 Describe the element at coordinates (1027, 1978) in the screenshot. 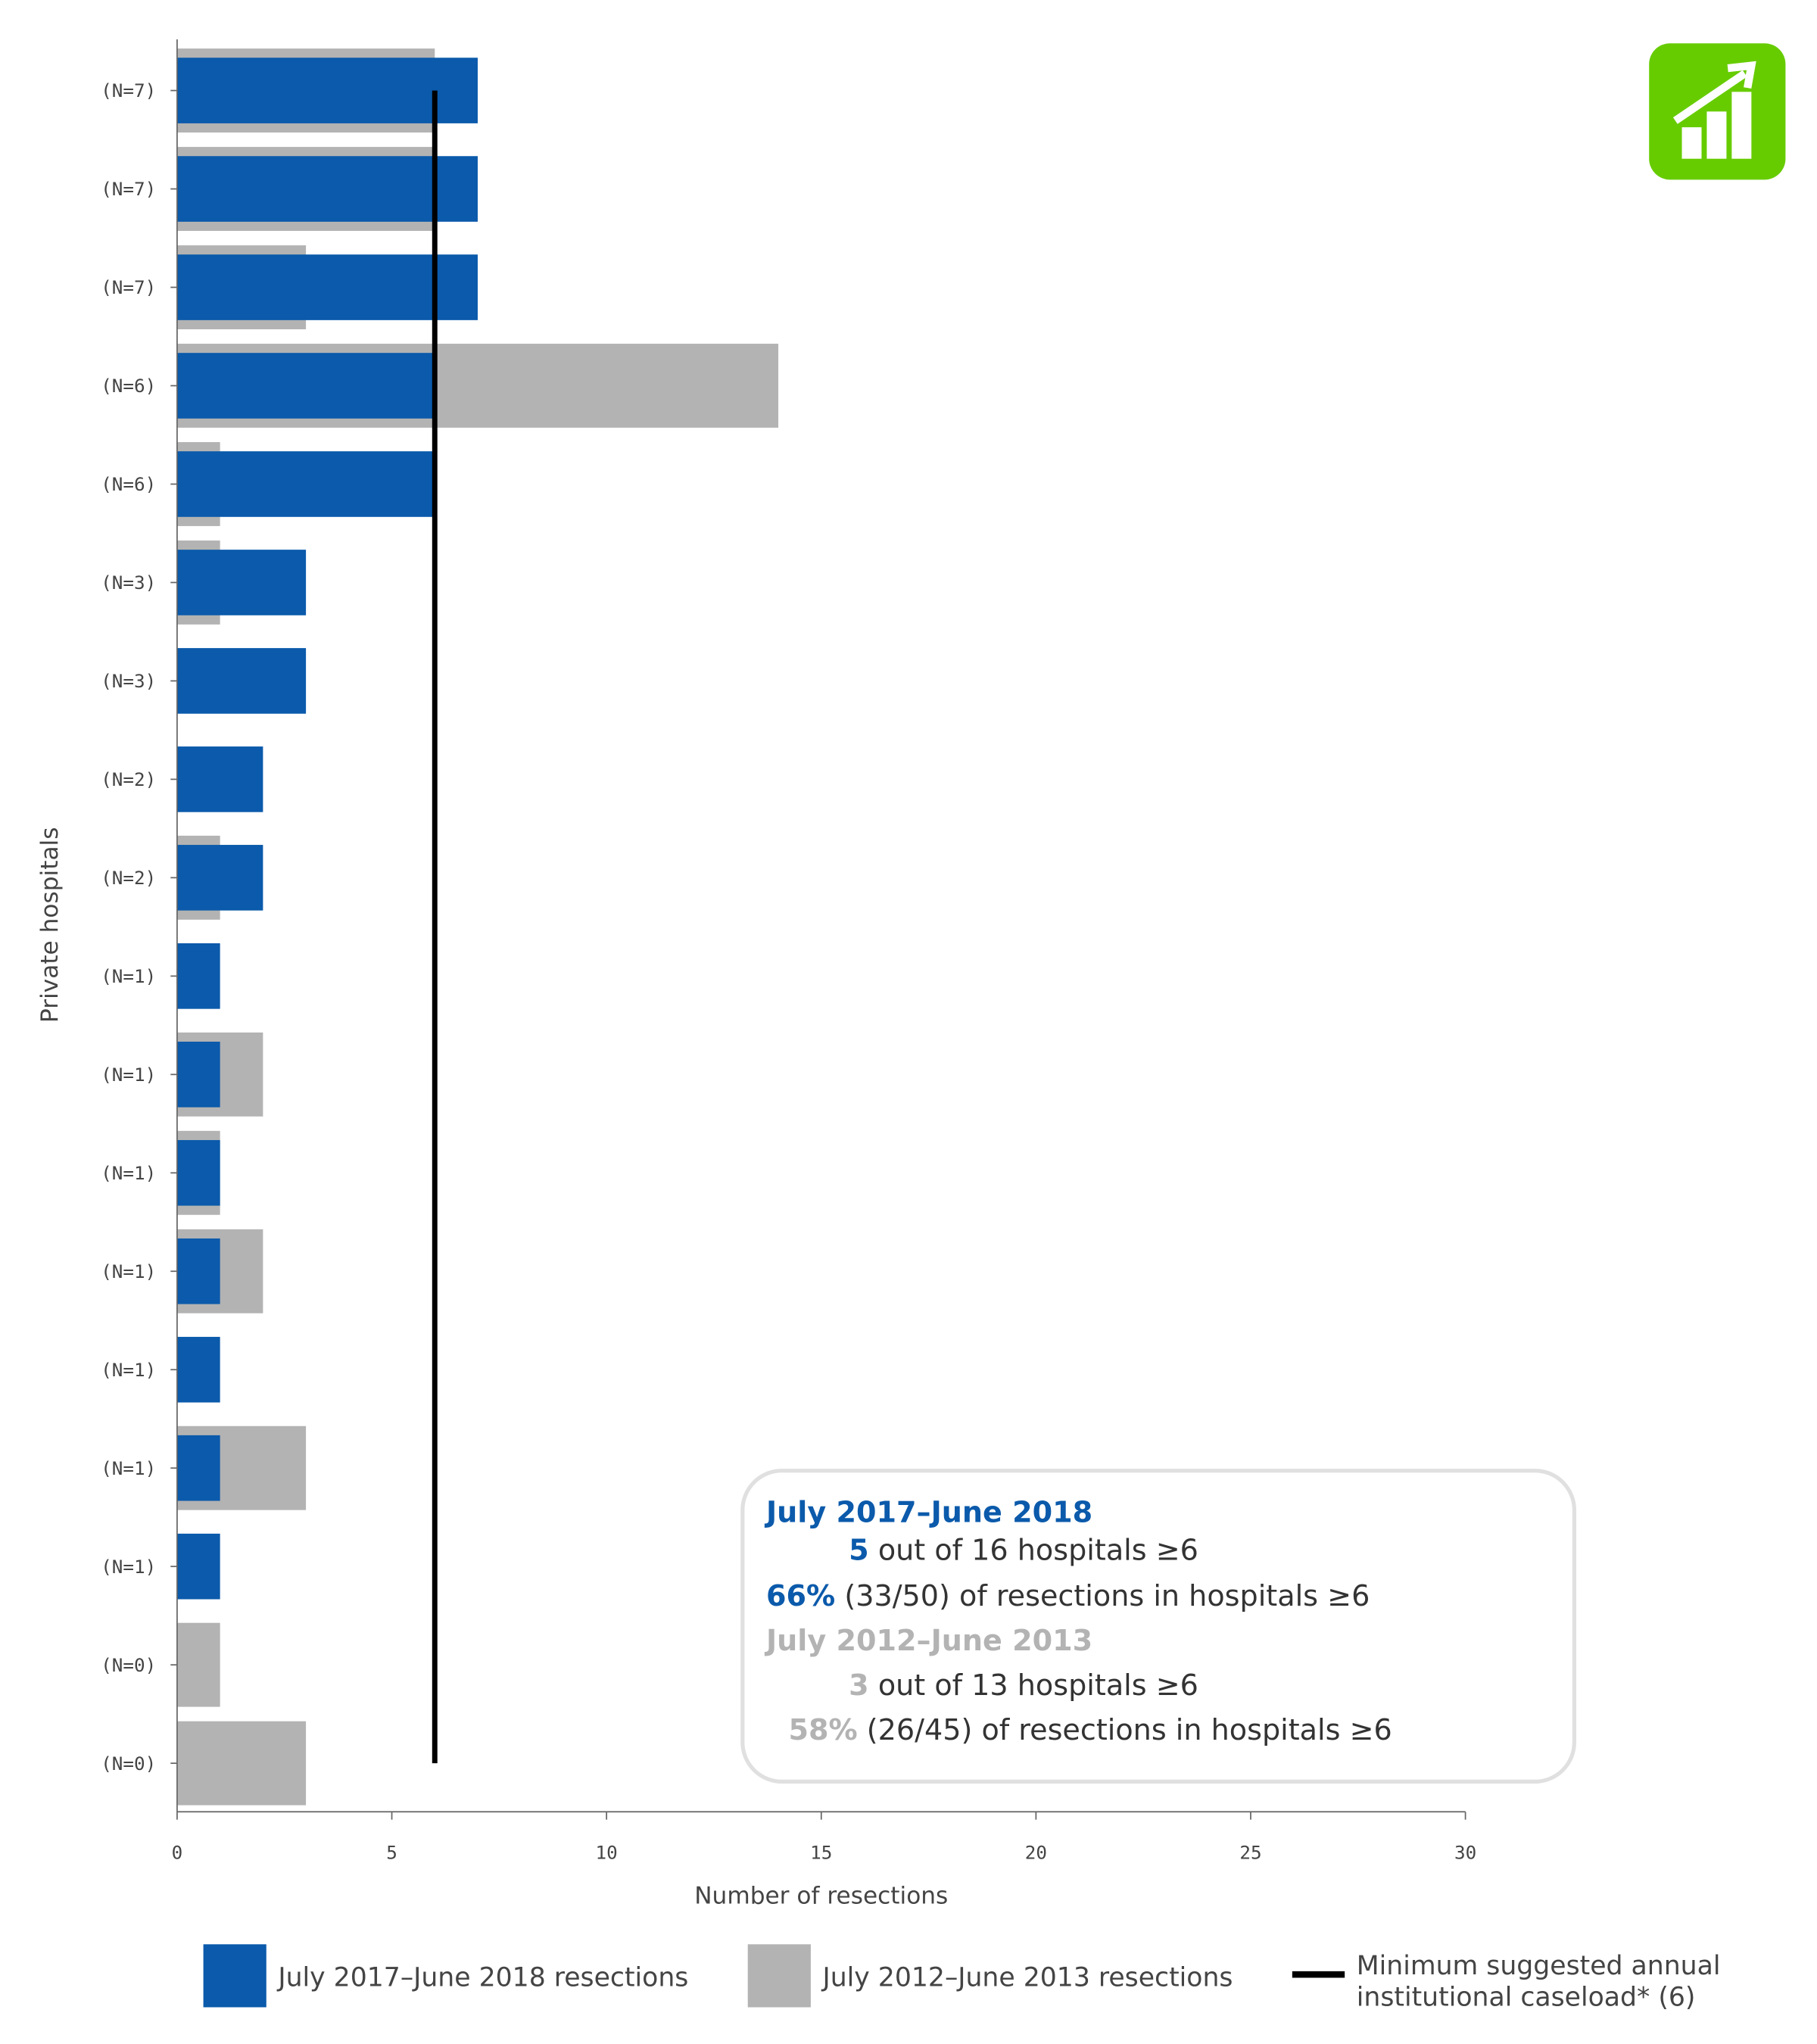

I see `legend-label: July 2012–June 2013 resections` at that location.